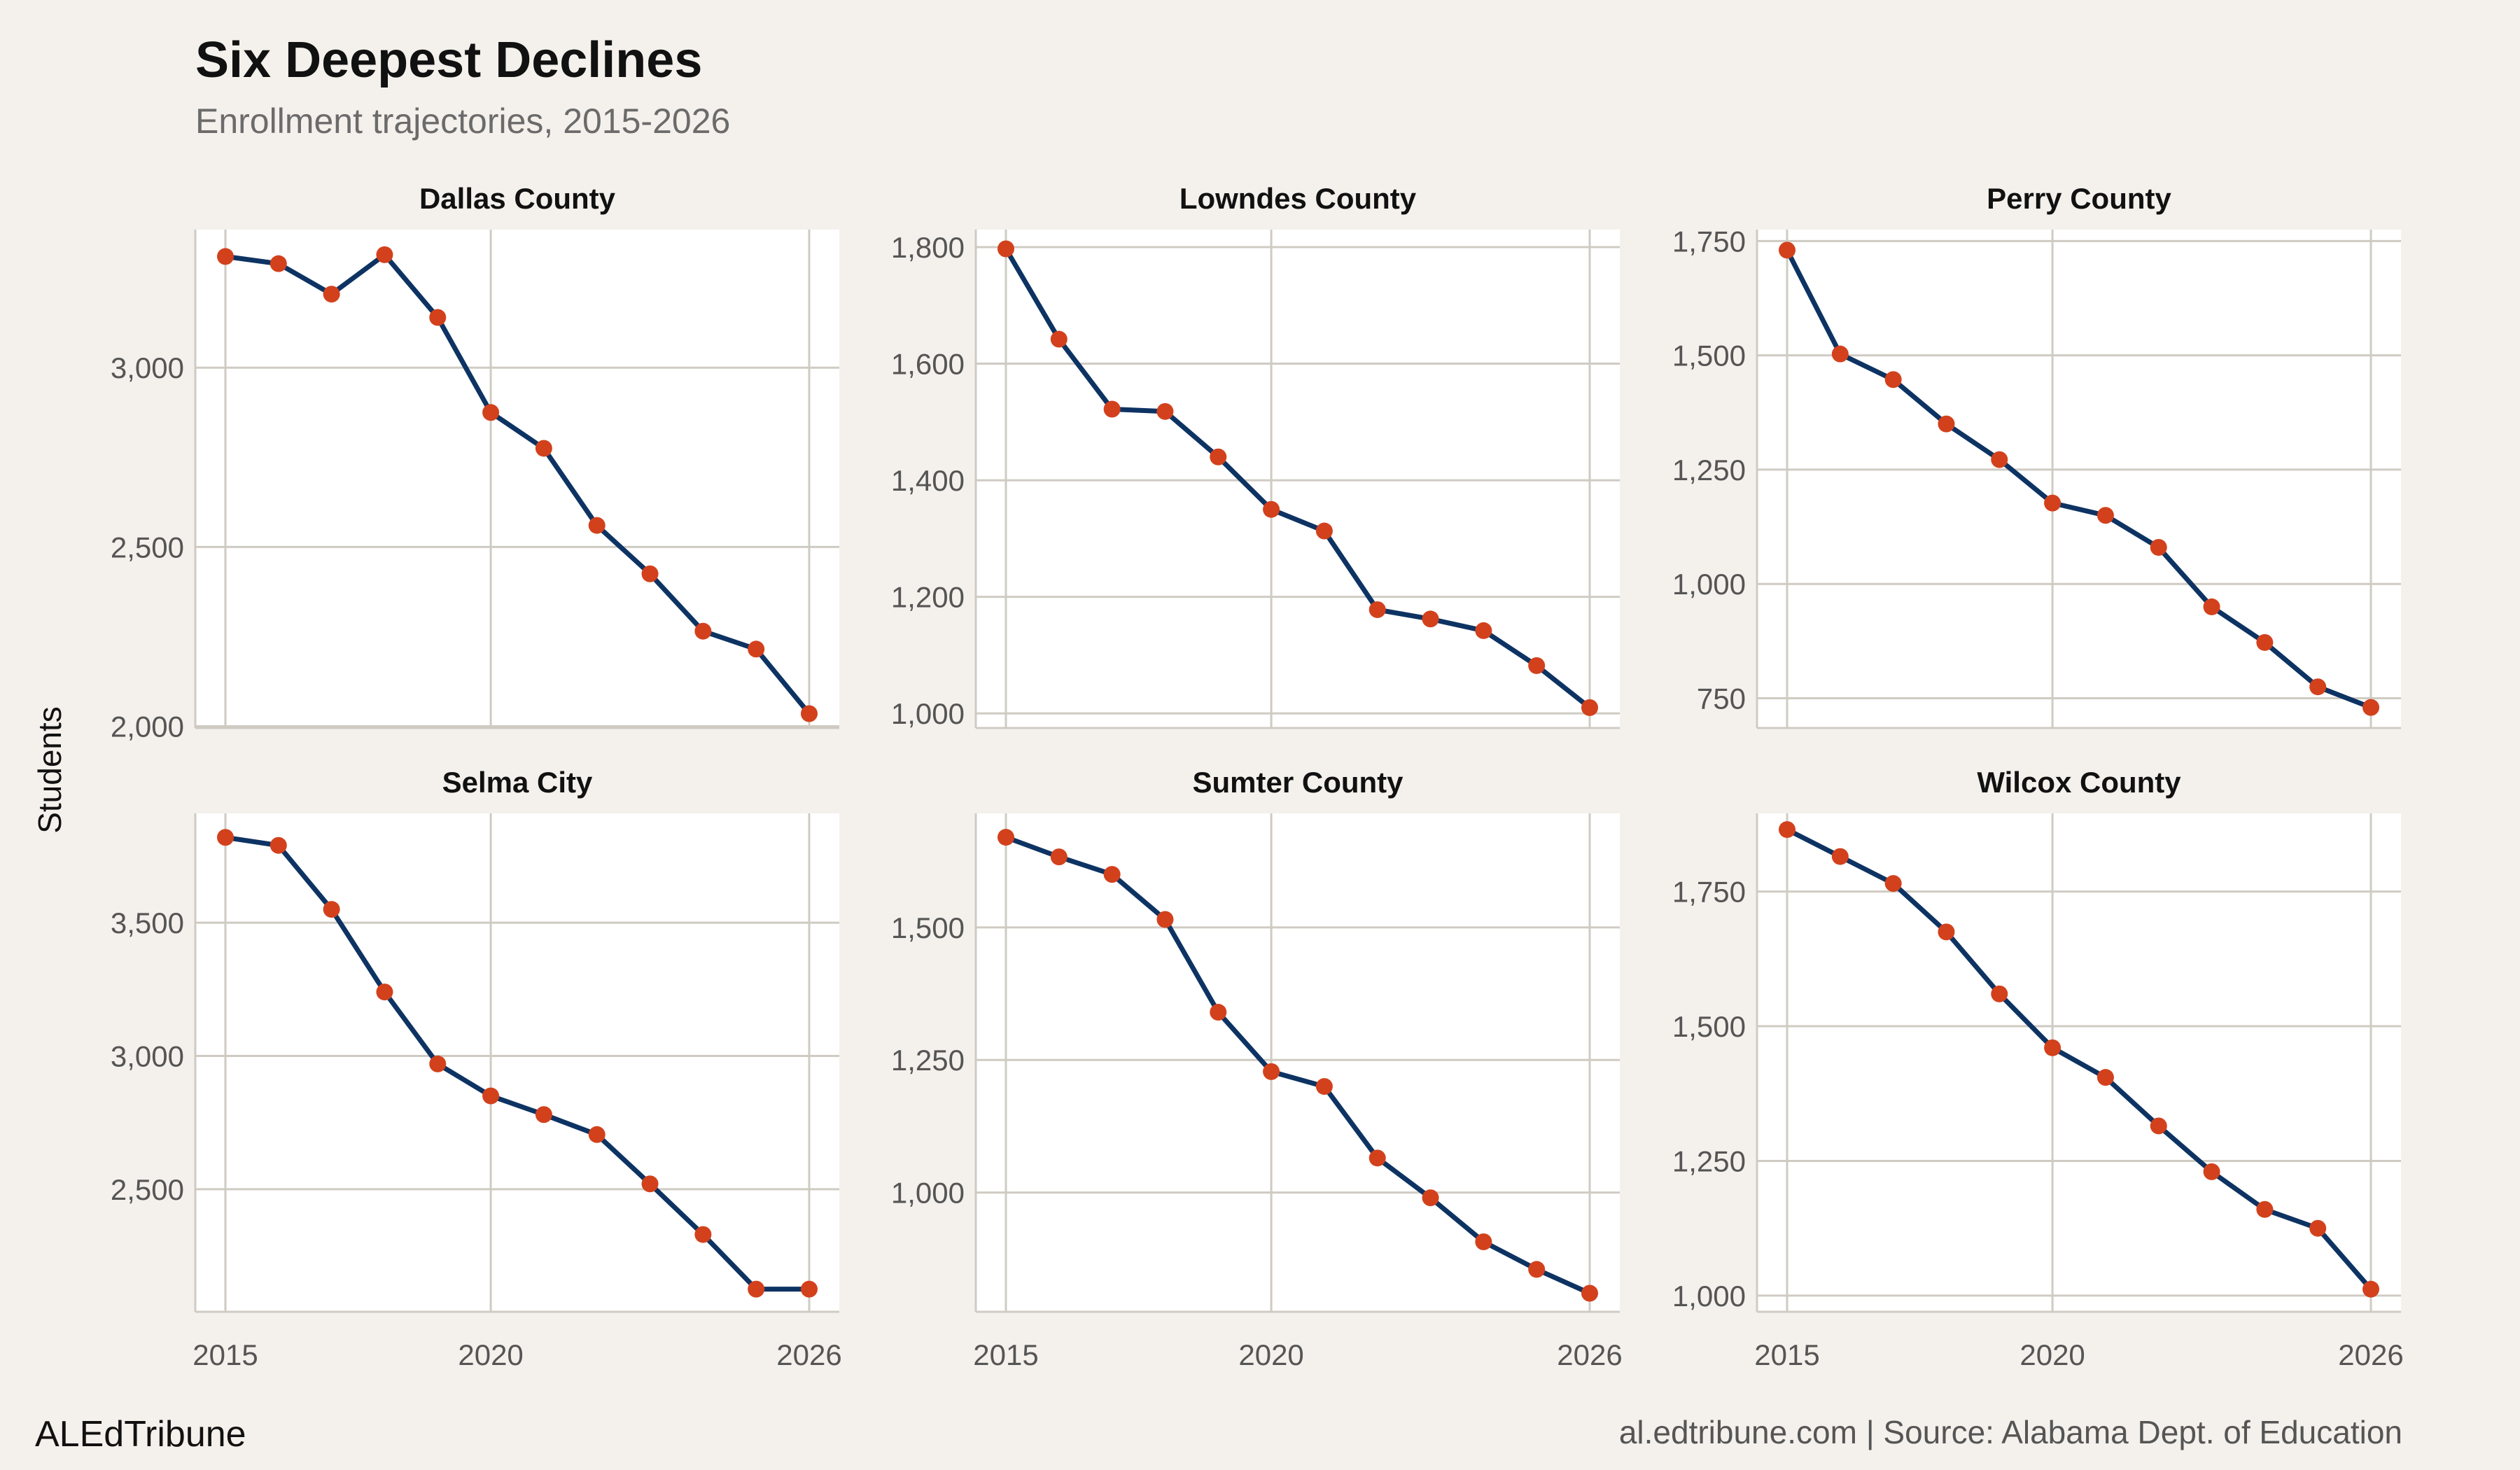 The width and height of the screenshot is (2520, 1470). What do you see at coordinates (448, 60) in the screenshot?
I see `chart-title: Six Deepest Declines` at bounding box center [448, 60].